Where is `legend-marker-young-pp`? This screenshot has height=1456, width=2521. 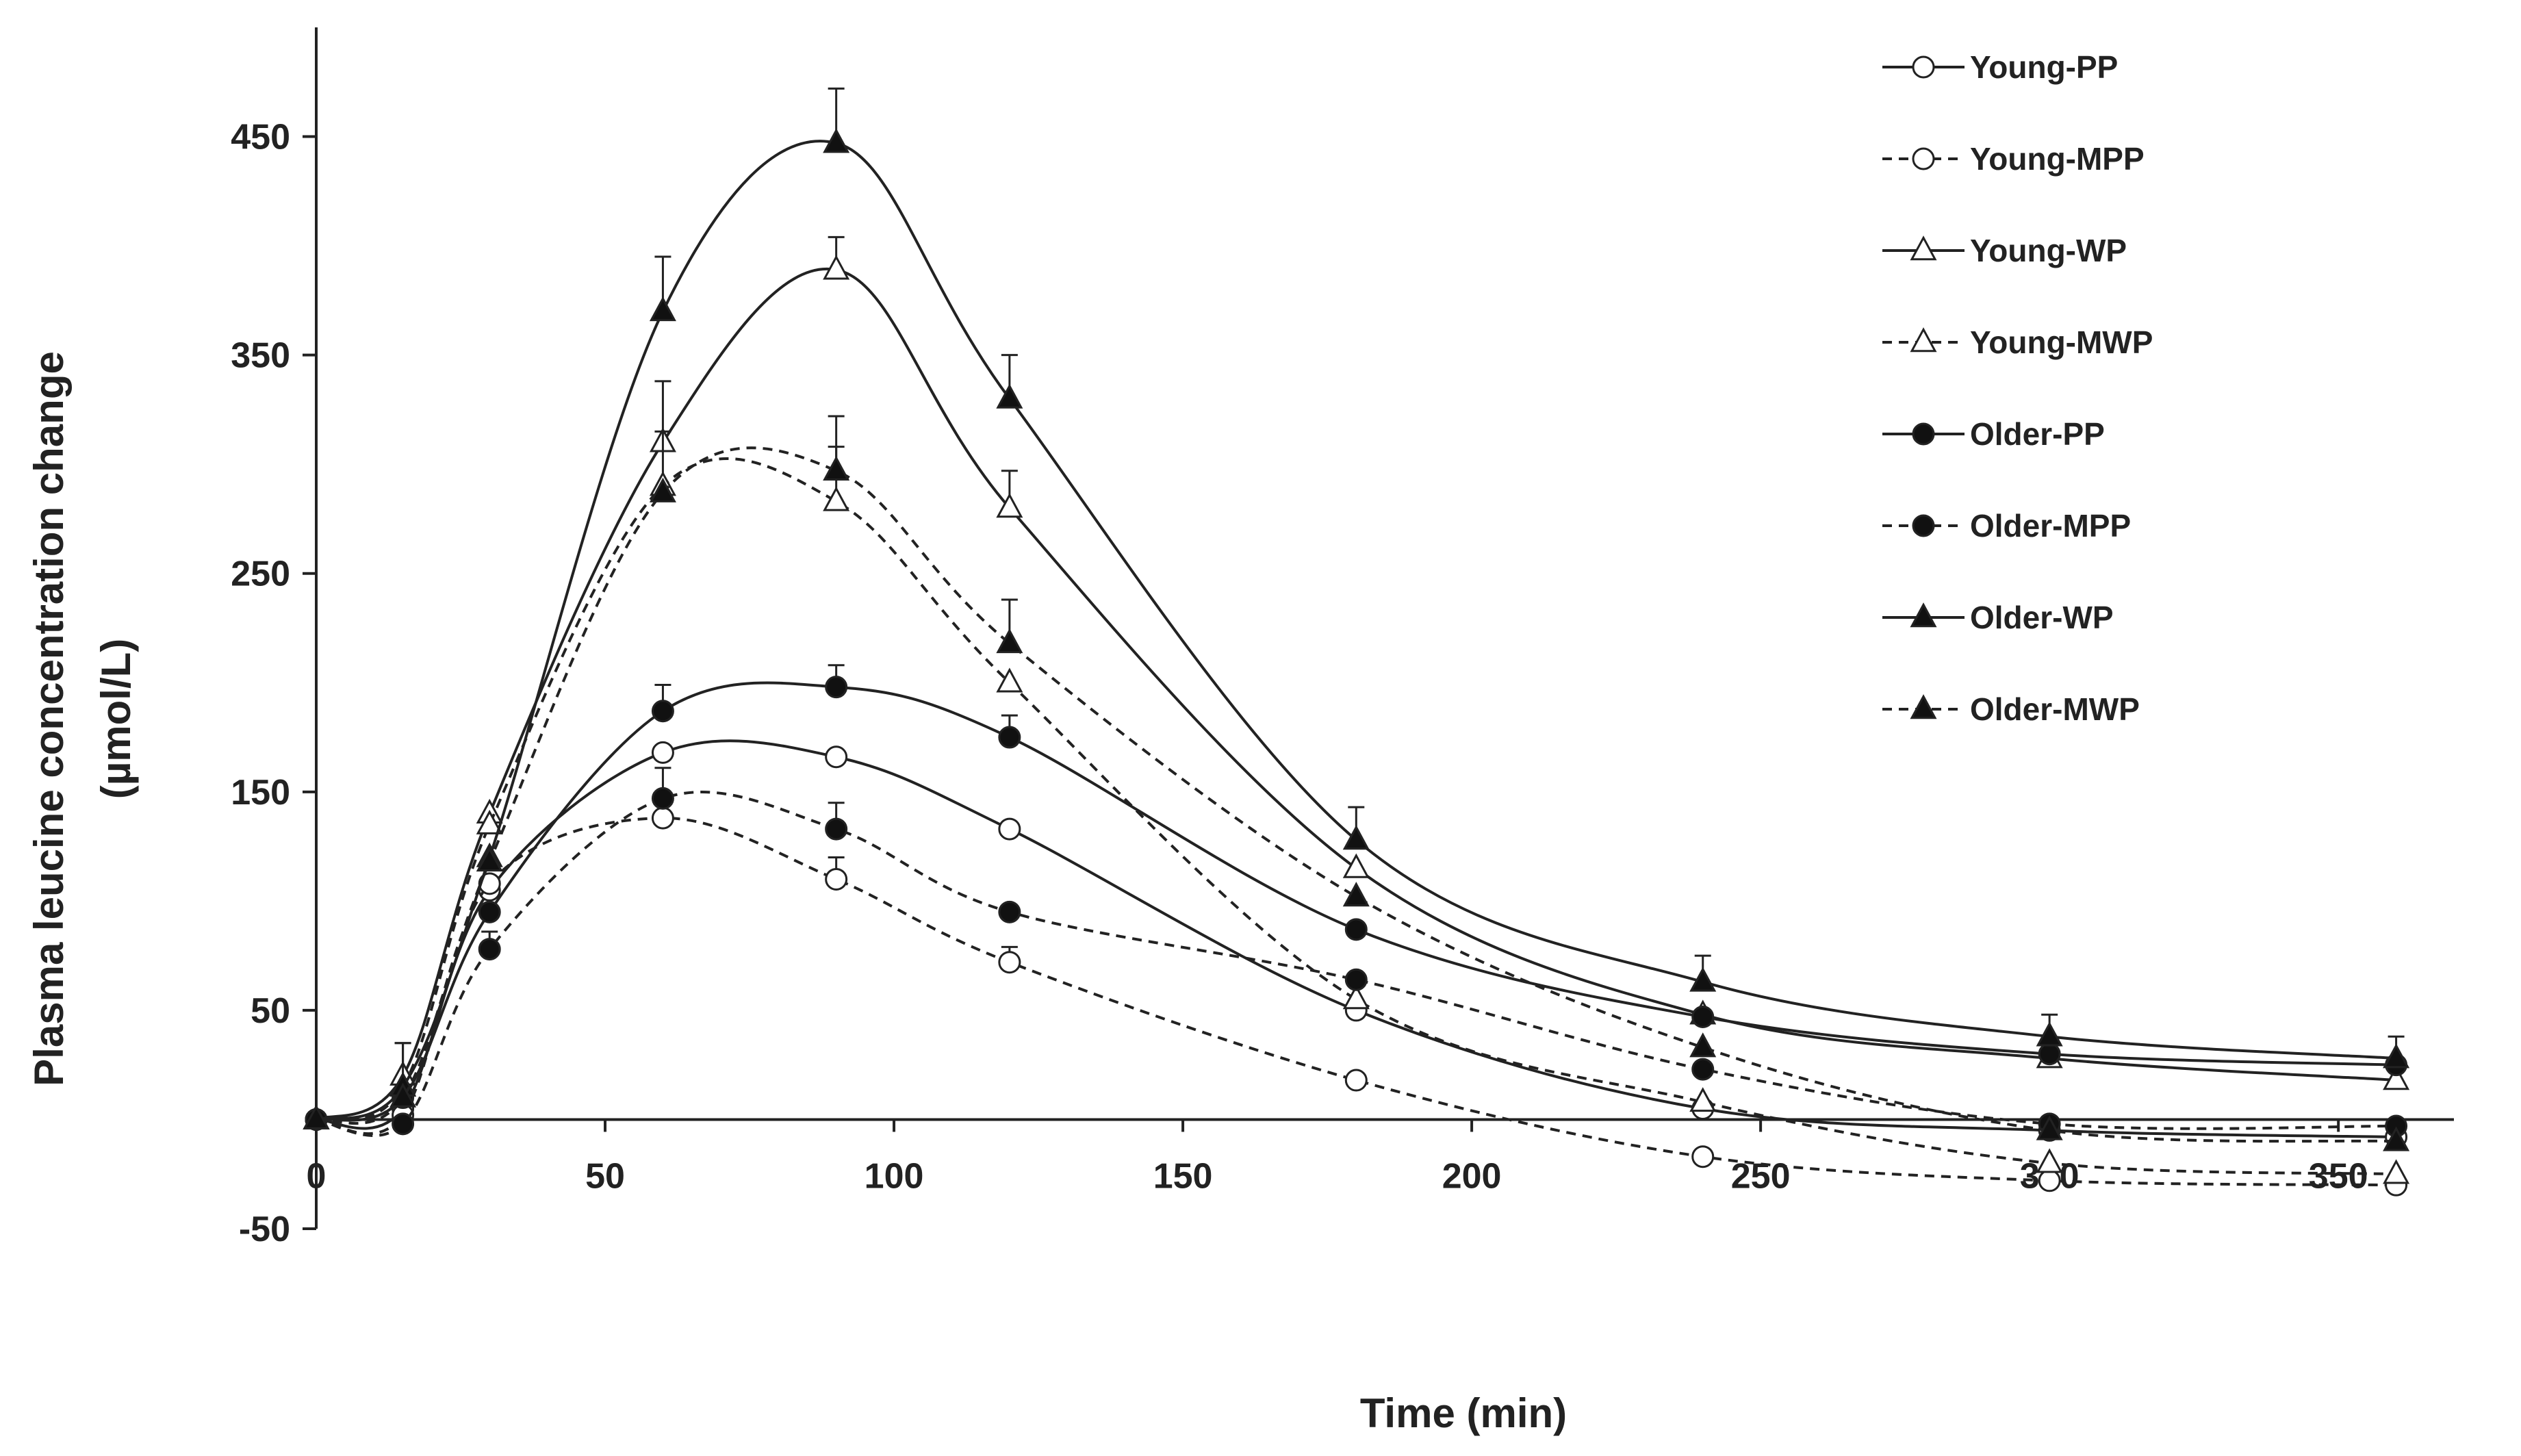
legend-marker-young-pp is located at coordinates (1923, 67).